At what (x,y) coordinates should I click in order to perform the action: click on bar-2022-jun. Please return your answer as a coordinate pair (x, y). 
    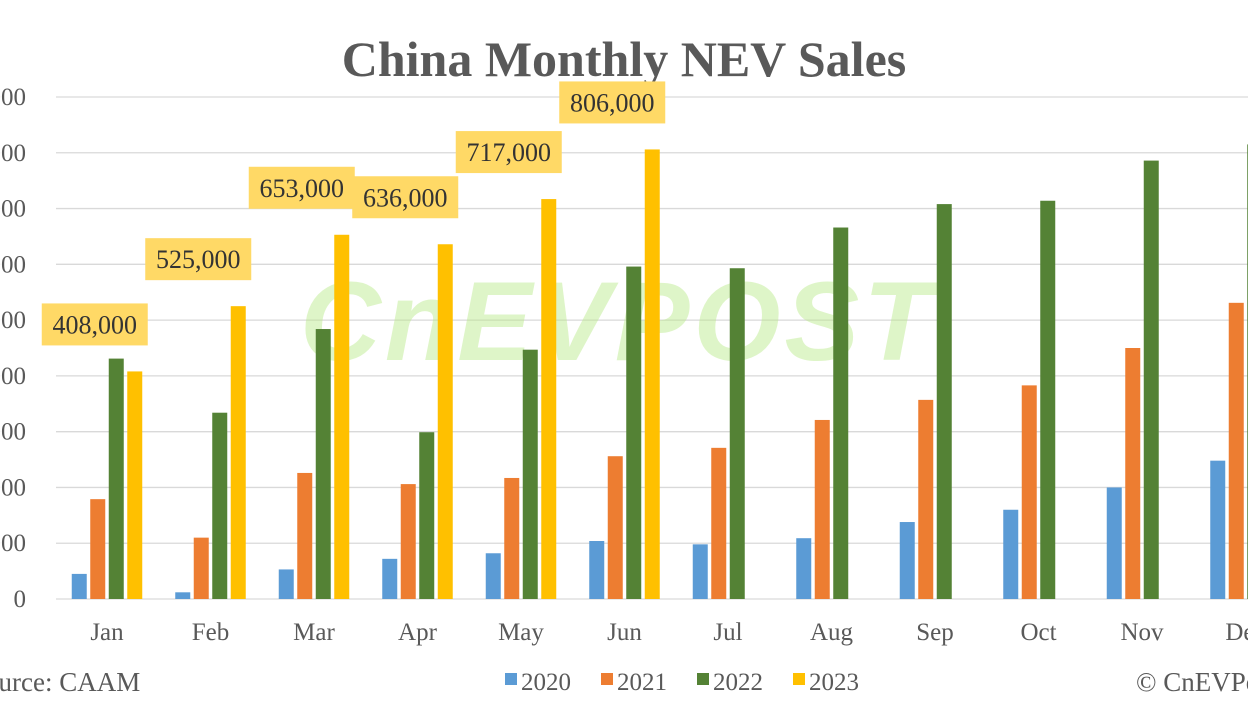
    Looking at the image, I should click on (634, 432).